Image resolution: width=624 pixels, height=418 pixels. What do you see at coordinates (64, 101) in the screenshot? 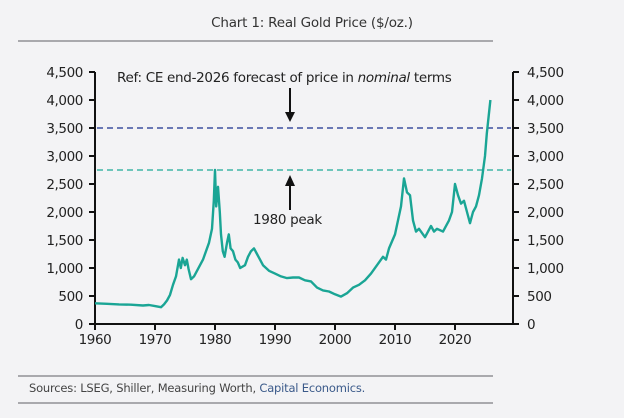
I see `left-y-tick-label: 4,000` at bounding box center [64, 101].